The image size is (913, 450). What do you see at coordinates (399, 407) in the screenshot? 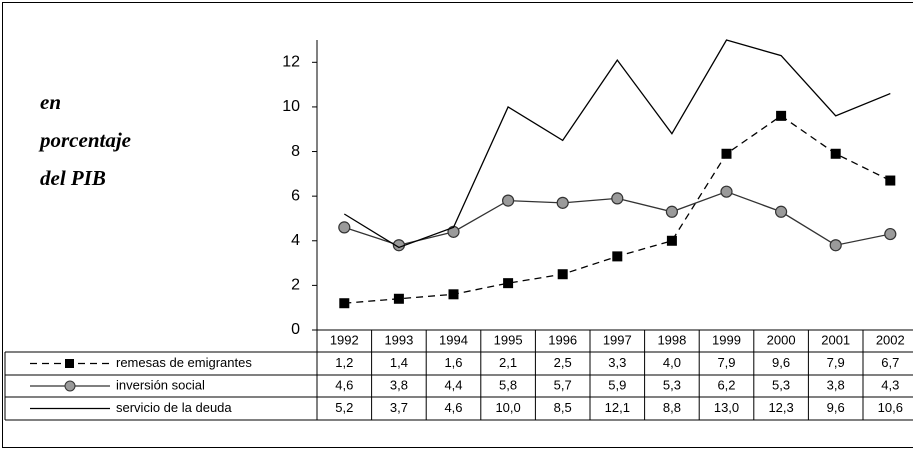
I see `table-value: 3,7` at bounding box center [399, 407].